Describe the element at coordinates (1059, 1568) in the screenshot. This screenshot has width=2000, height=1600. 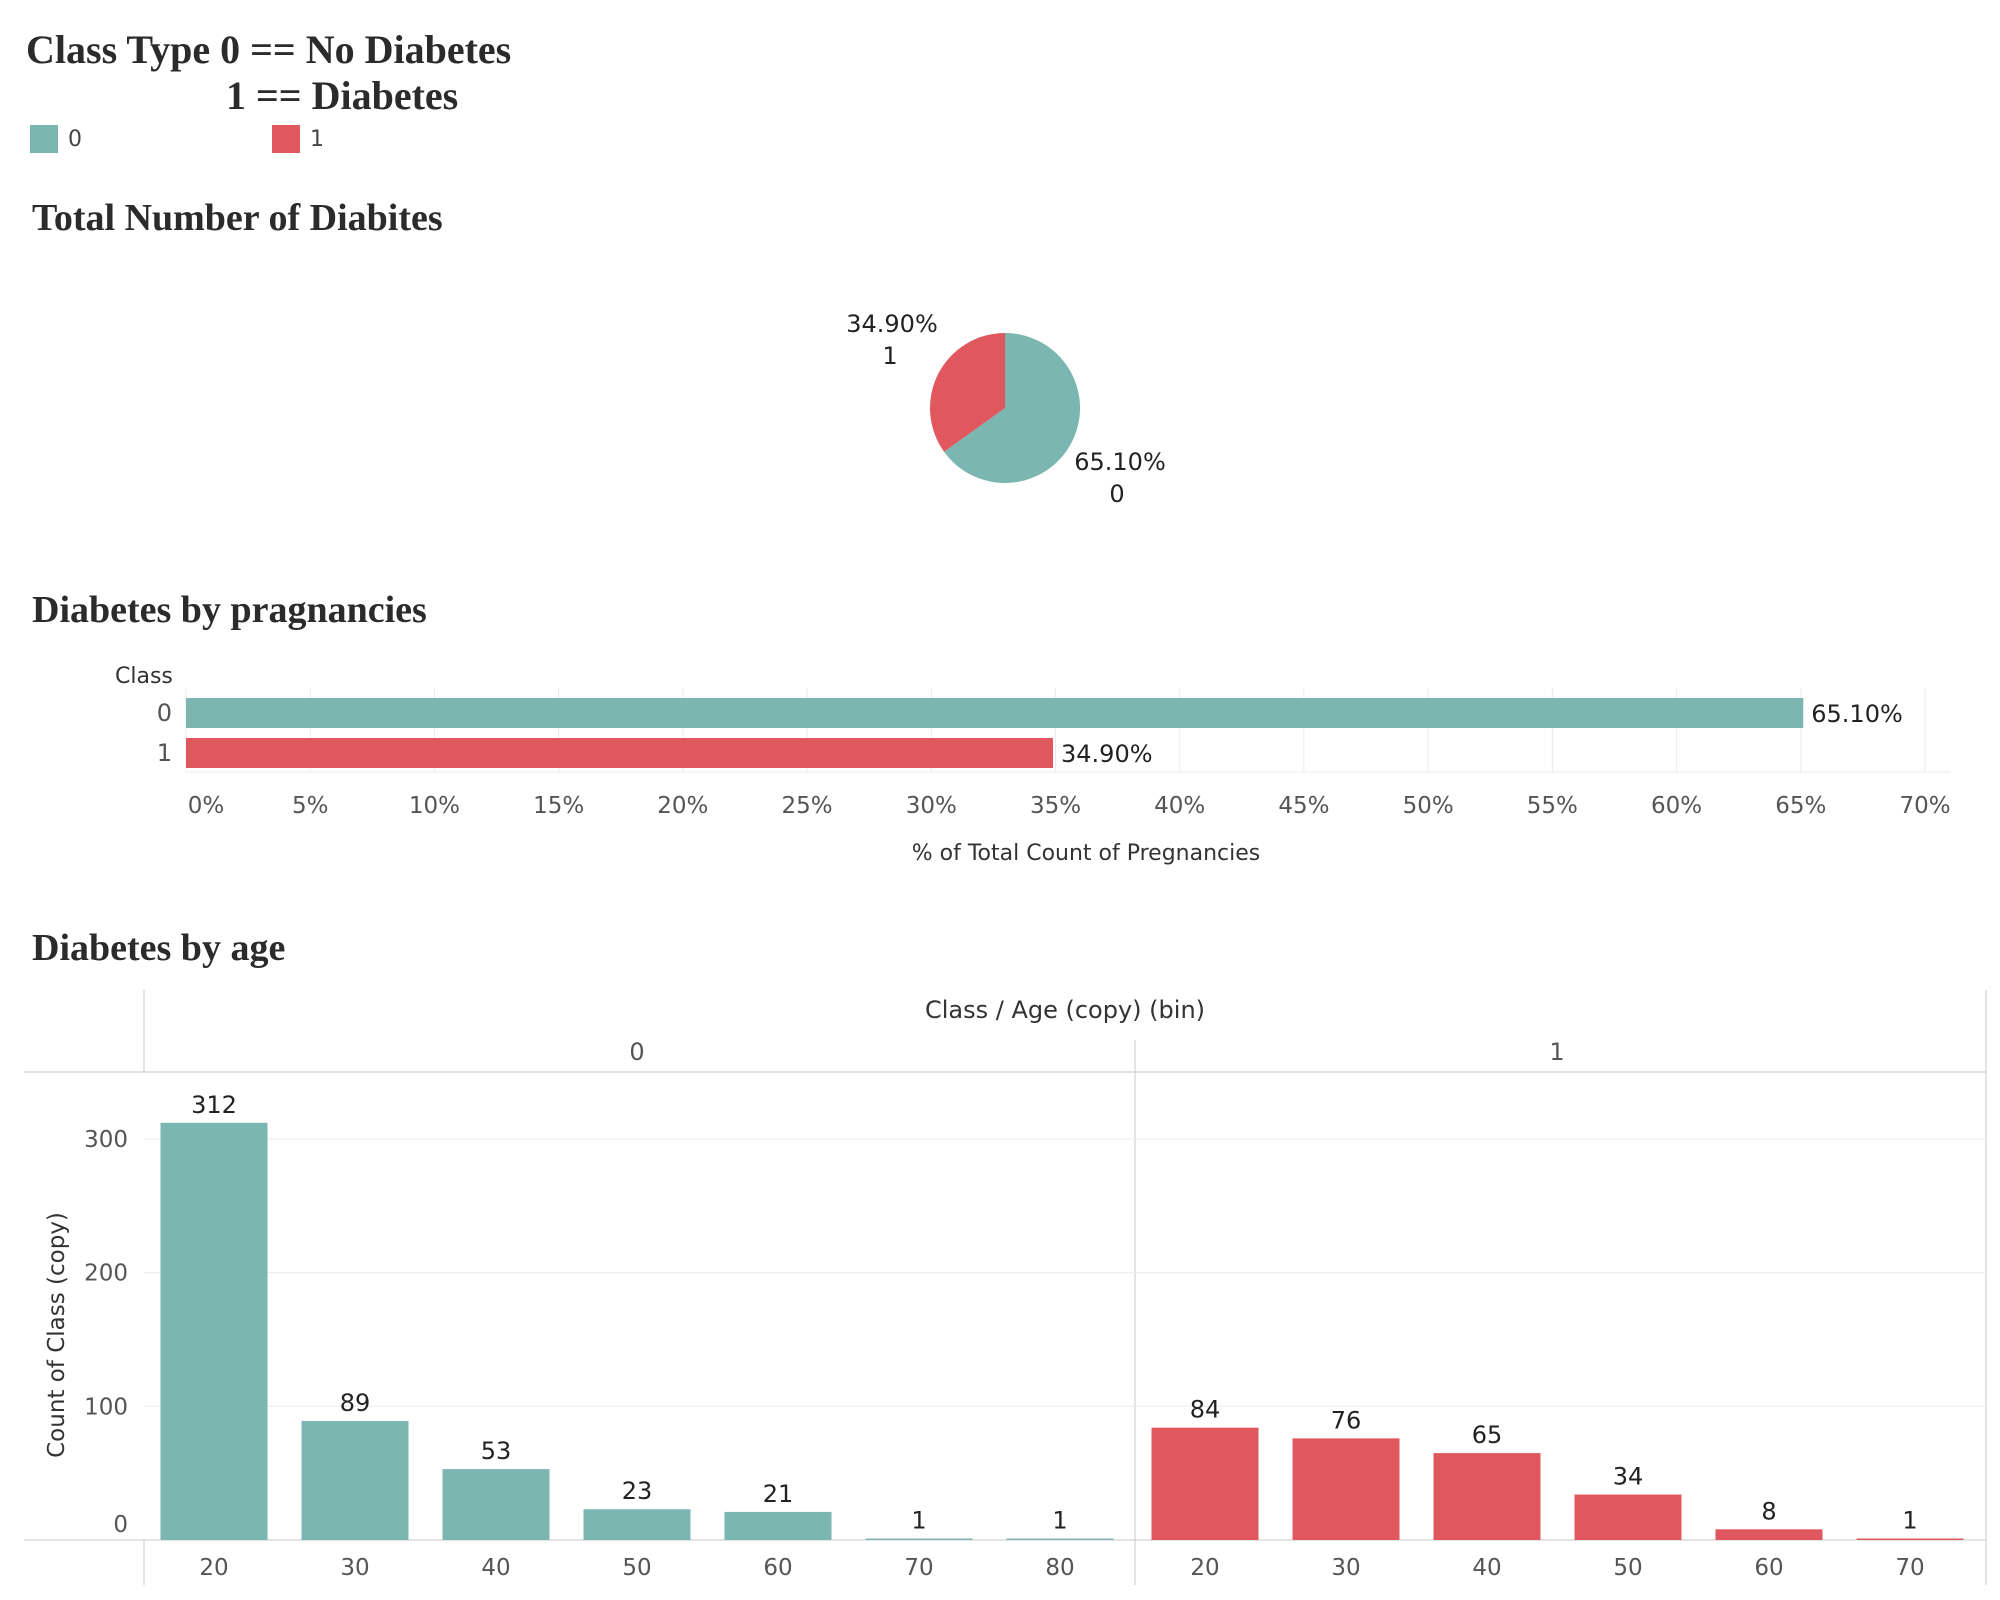
I see `age-x-tick-label: 80` at that location.